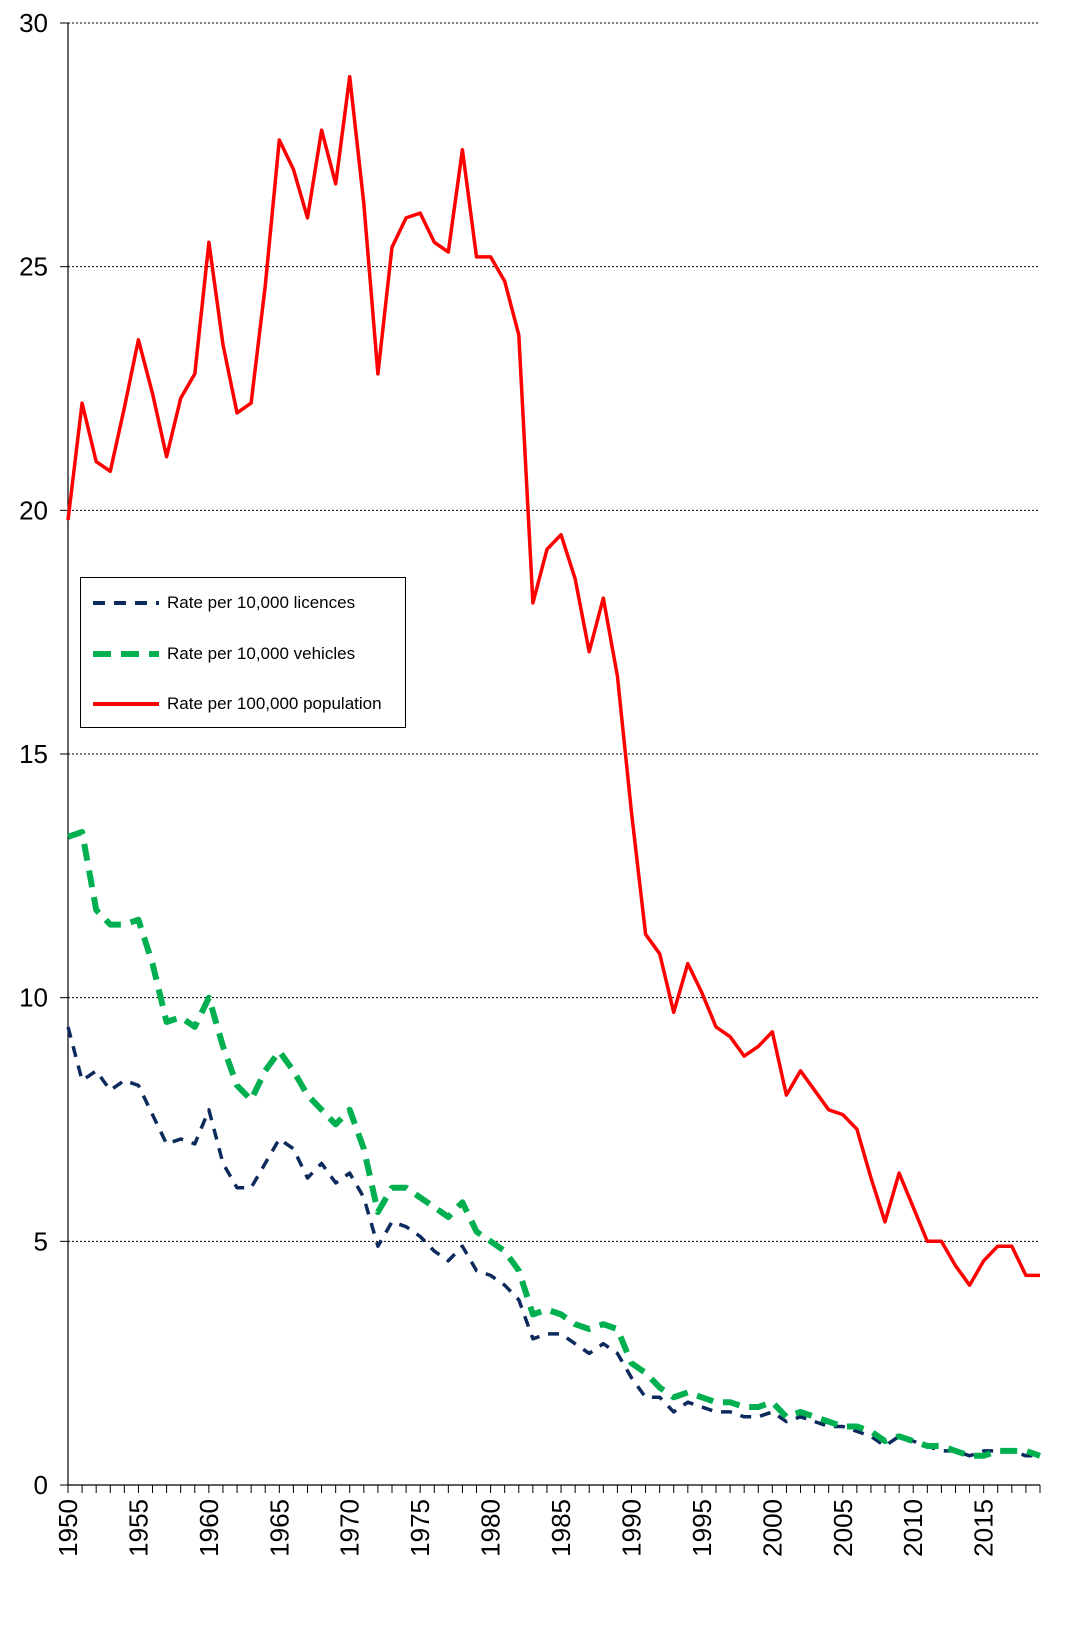 This screenshot has height=1637, width=1086. What do you see at coordinates (631, 1528) in the screenshot?
I see `x-tick-label-1990: 1990` at bounding box center [631, 1528].